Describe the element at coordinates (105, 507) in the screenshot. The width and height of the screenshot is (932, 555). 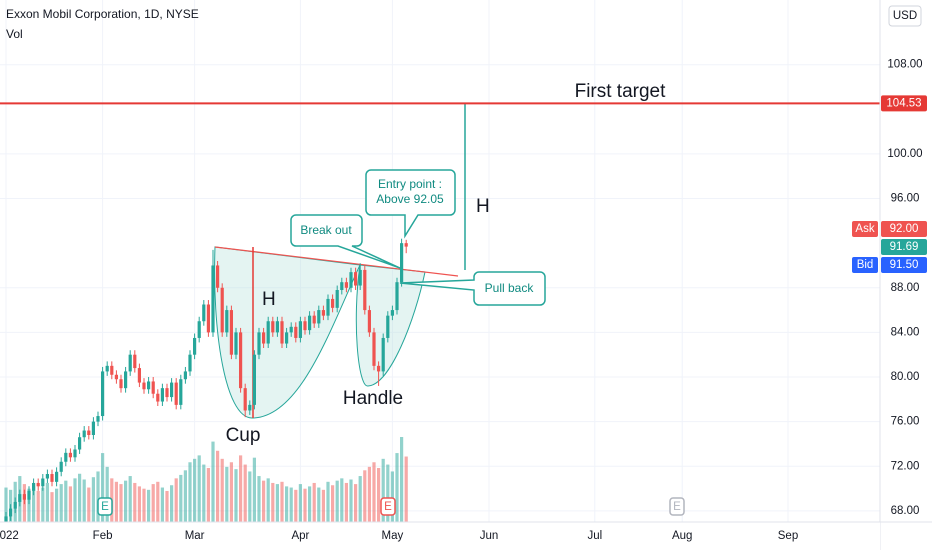
I see `earnings-label: E` at that location.